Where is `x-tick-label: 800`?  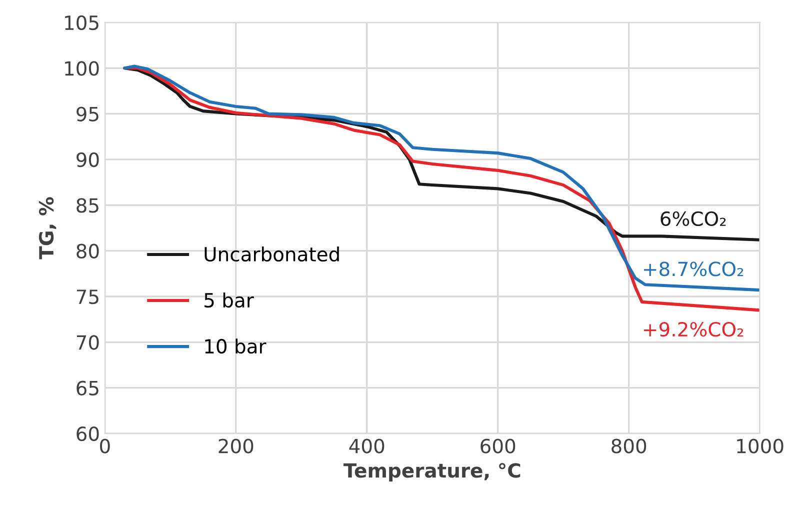
x-tick-label: 800 is located at coordinates (629, 446).